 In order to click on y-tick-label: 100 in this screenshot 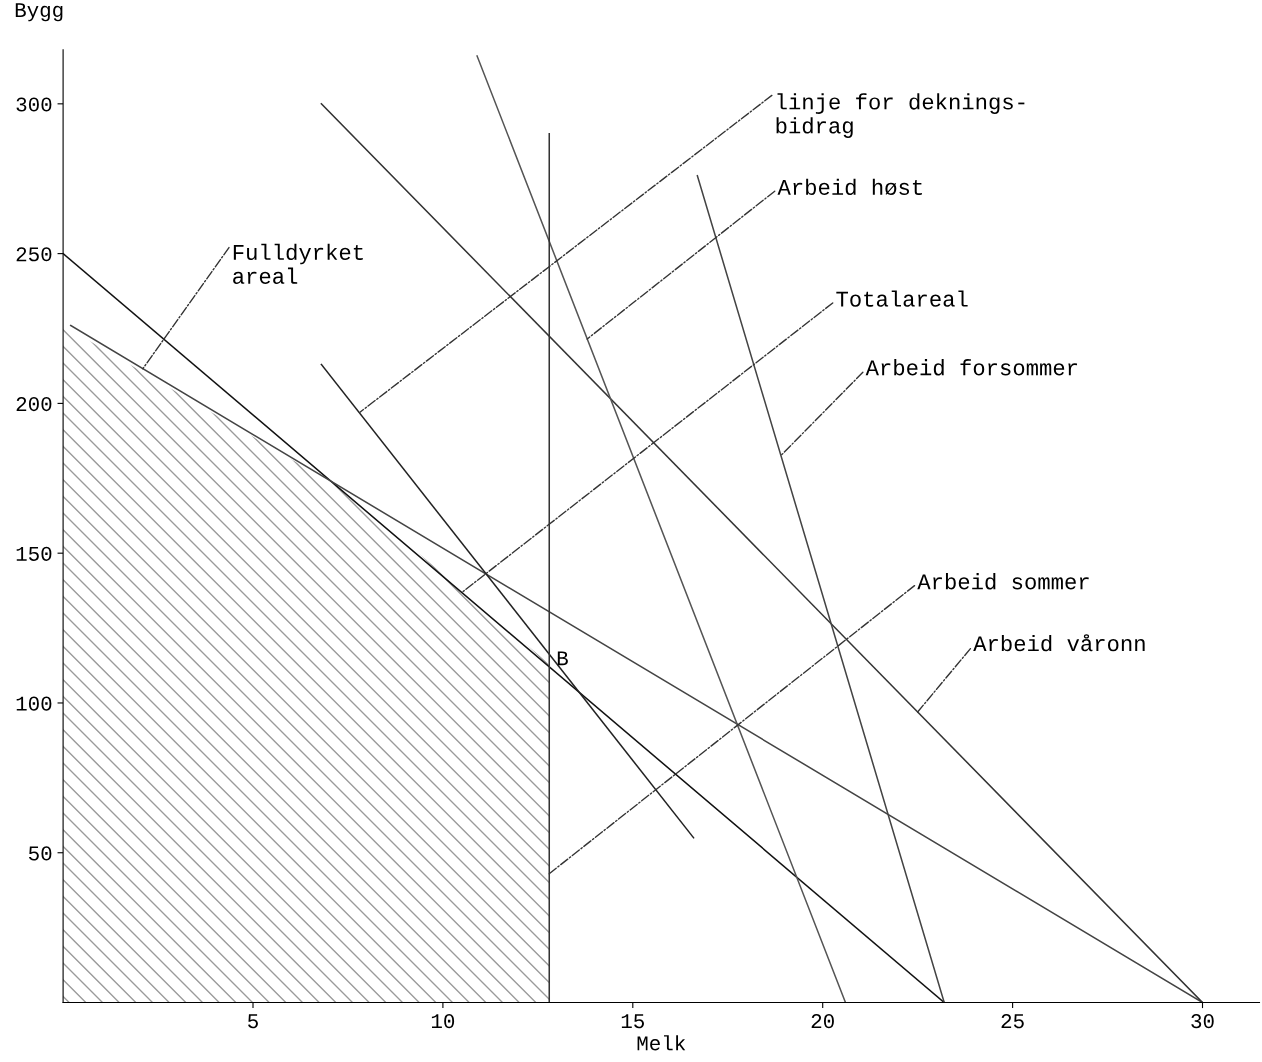, I will do `click(34, 703)`.